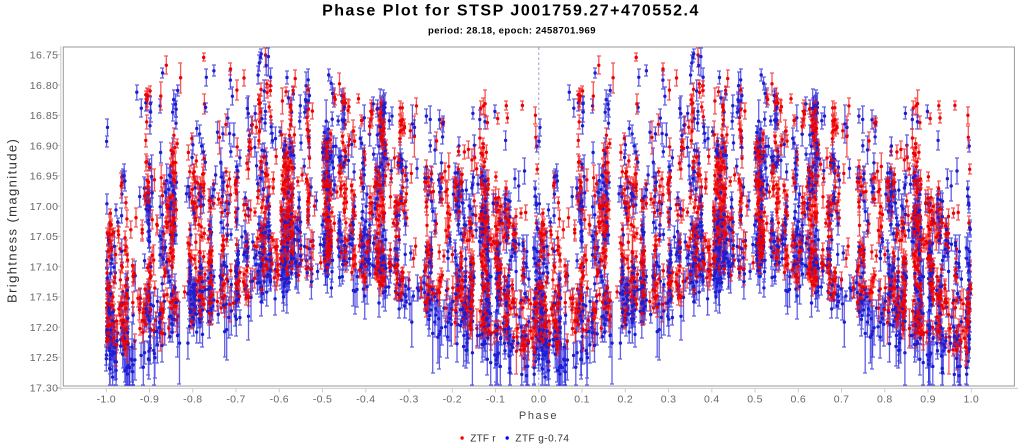 This screenshot has width=1024, height=448. What do you see at coordinates (322, 400) in the screenshot?
I see `svg-text: -0.5` at bounding box center [322, 400].